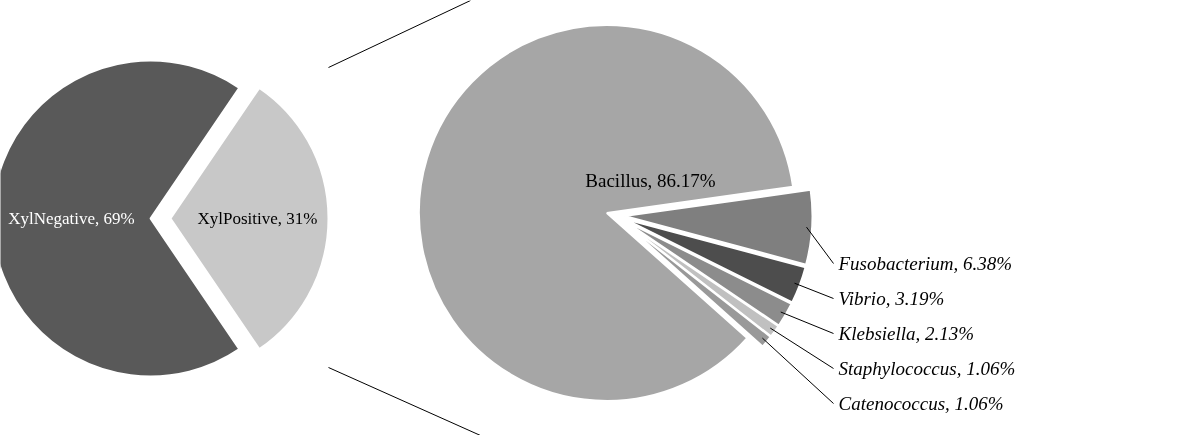  I want to click on slice-label: Catenococcus, 1.06%, so click(921, 403).